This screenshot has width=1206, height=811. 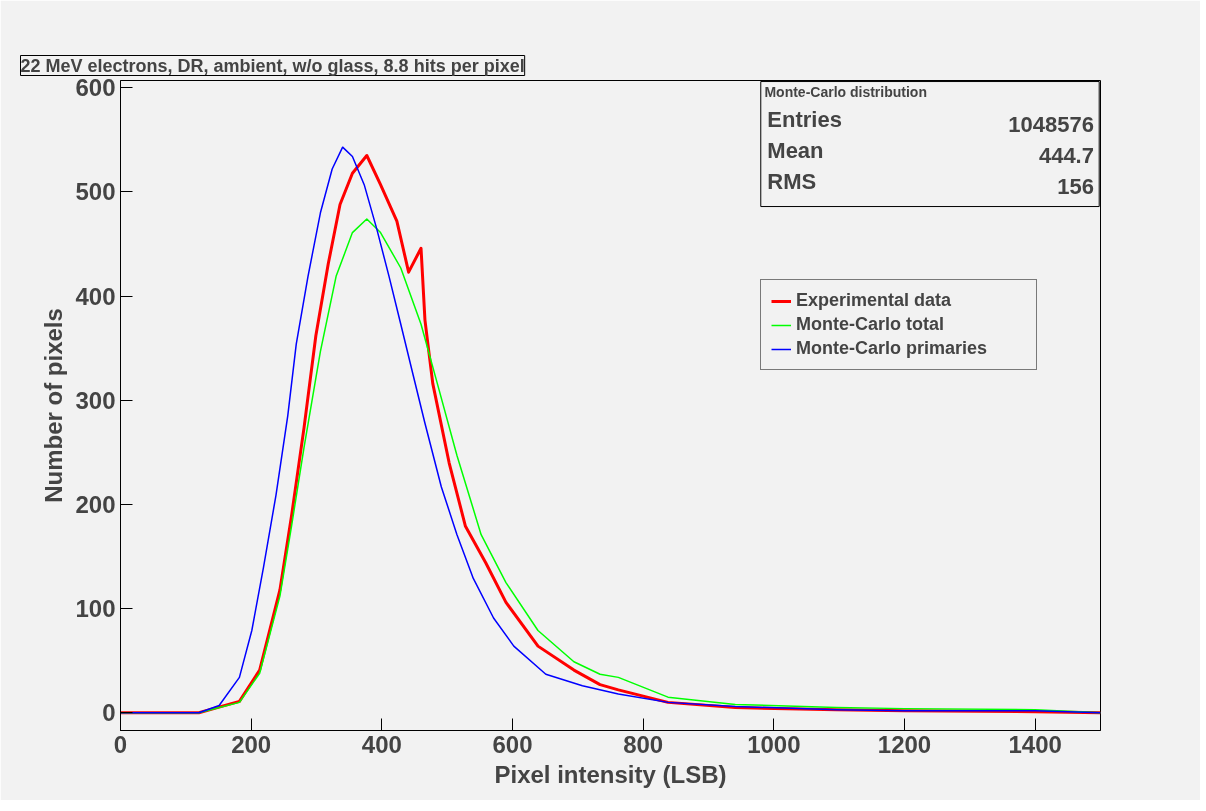 I want to click on y-tick-label: 600, so click(x=95, y=88).